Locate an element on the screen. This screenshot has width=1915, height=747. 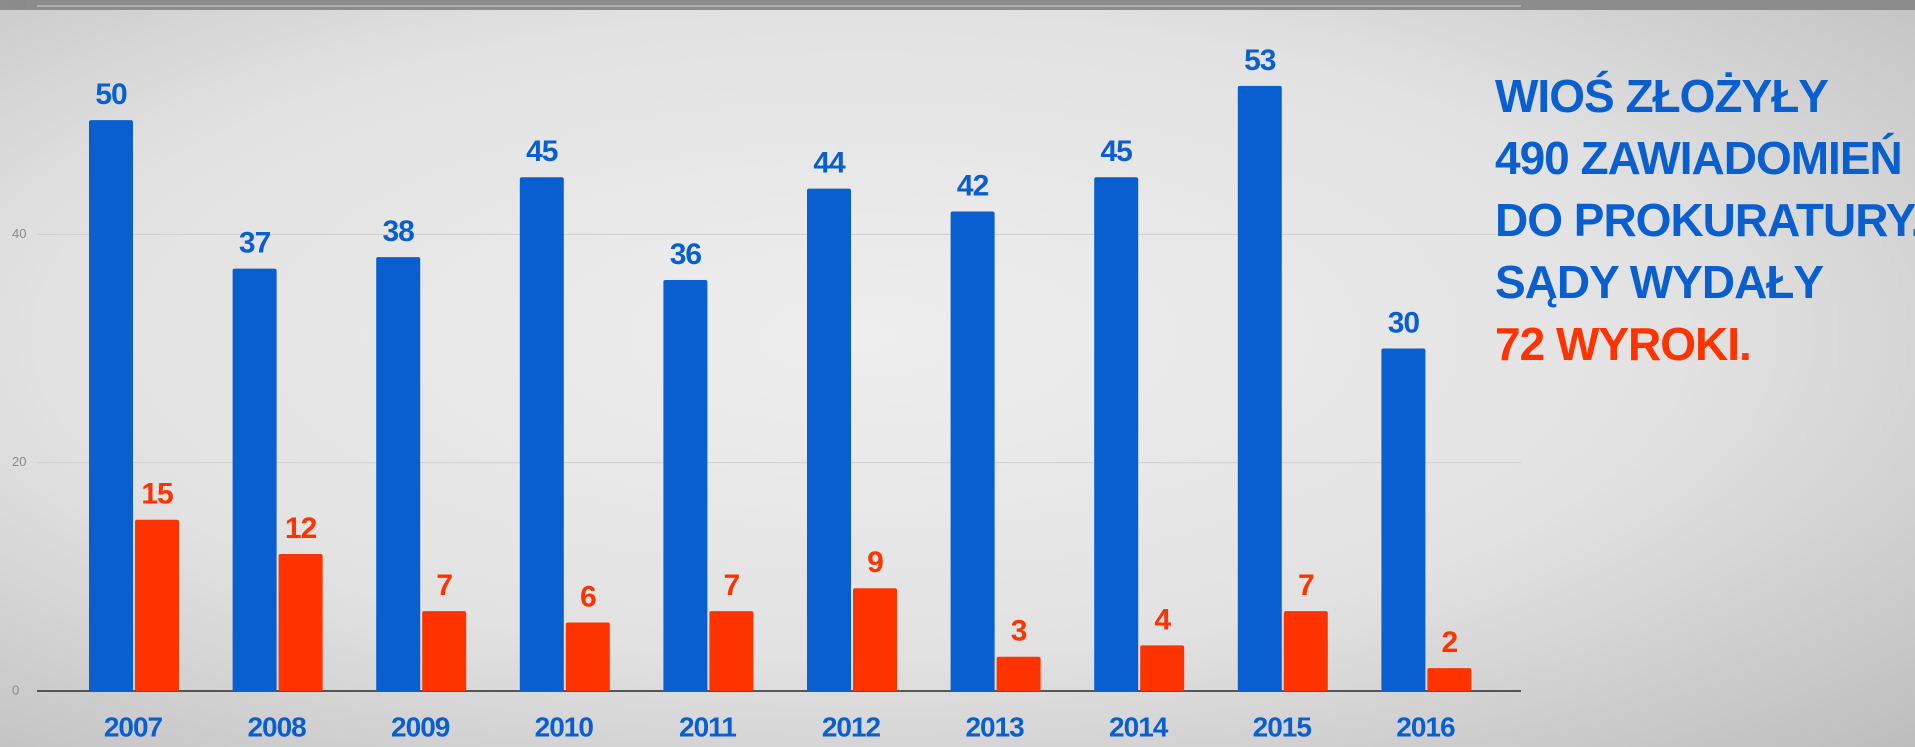
value-label: 4 is located at coordinates (1162, 619).